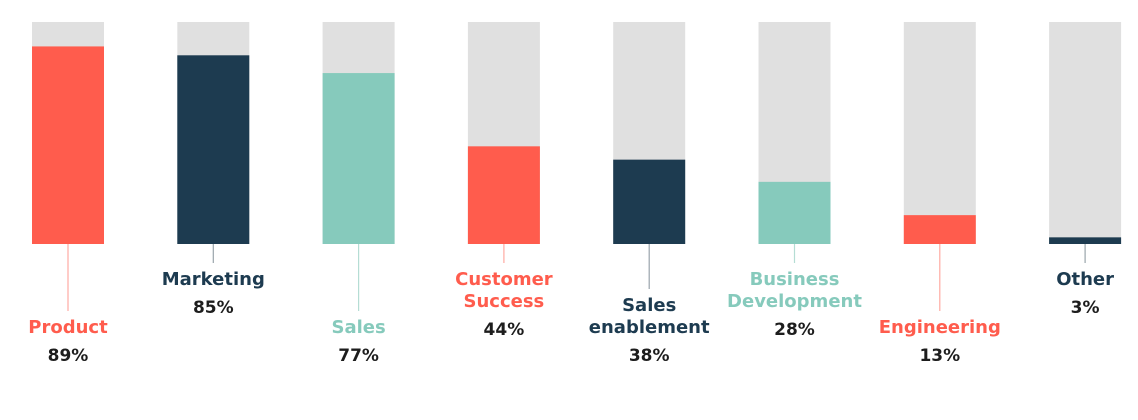  I want to click on value-label: 3%, so click(1085, 308).